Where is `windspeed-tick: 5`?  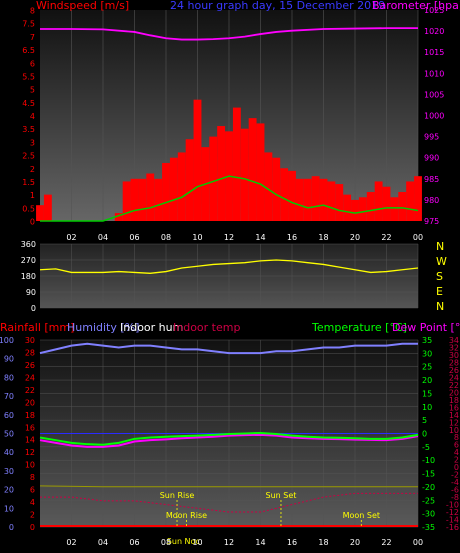
windspeed-tick: 5 is located at coordinates (32, 90).